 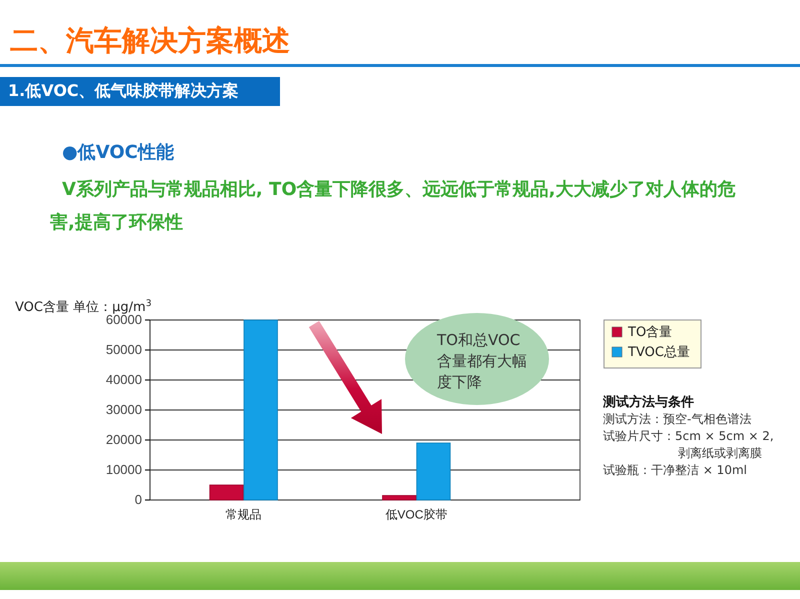 I want to click on text: 测试方法：预空-气相色谱法, so click(x=677, y=419).